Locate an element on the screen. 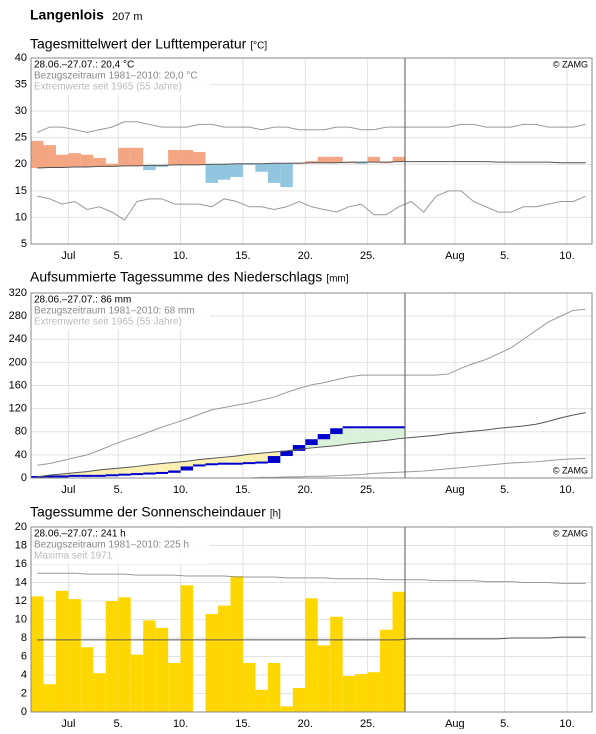 This screenshot has height=734, width=596. y-tick-label: 8 is located at coordinates (24, 638).